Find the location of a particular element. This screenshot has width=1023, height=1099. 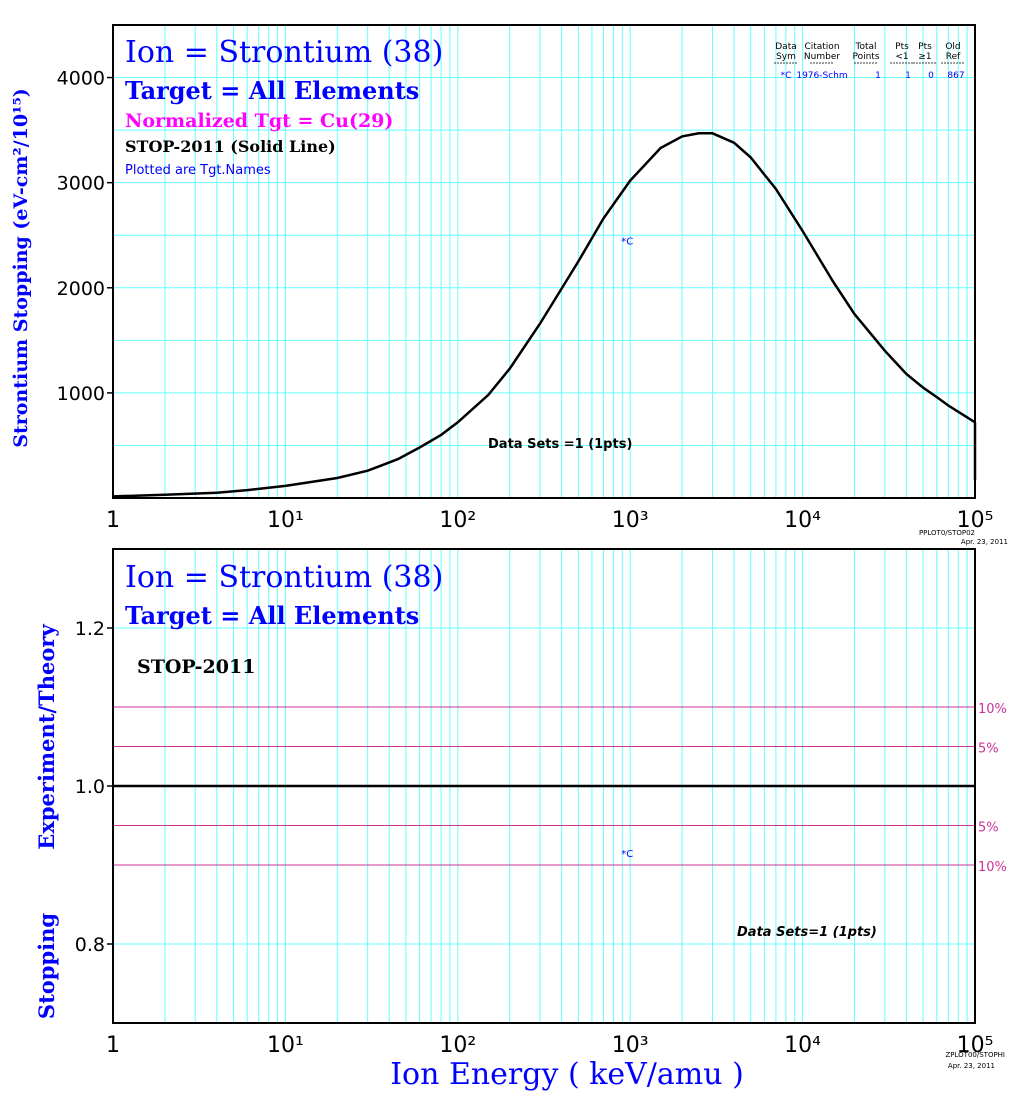

top-x-tick-label: 10³ is located at coordinates (630, 520).